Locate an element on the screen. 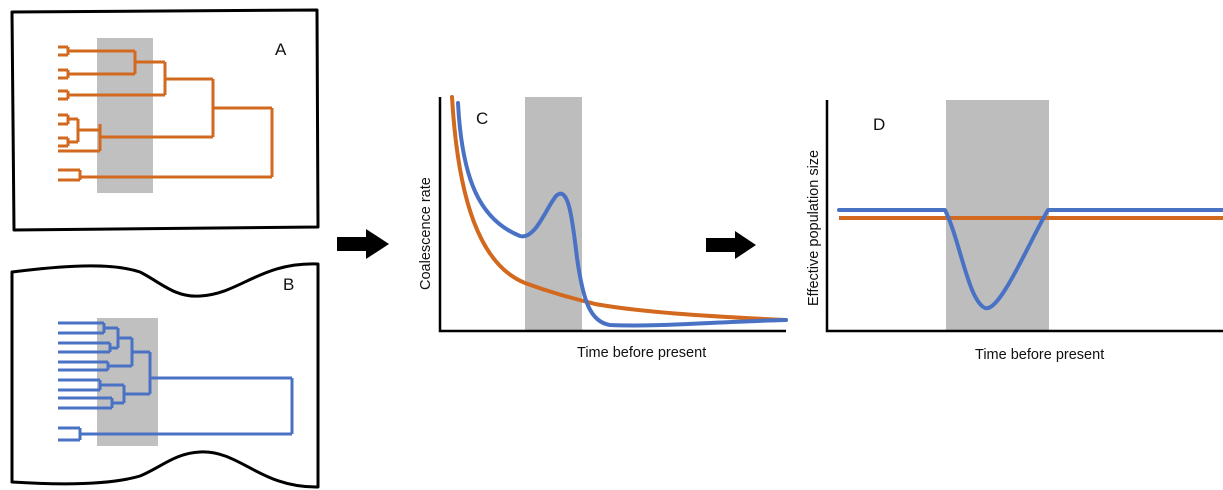 Image resolution: width=1223 pixels, height=490 pixels. panel-a: A is located at coordinates (165, 120).